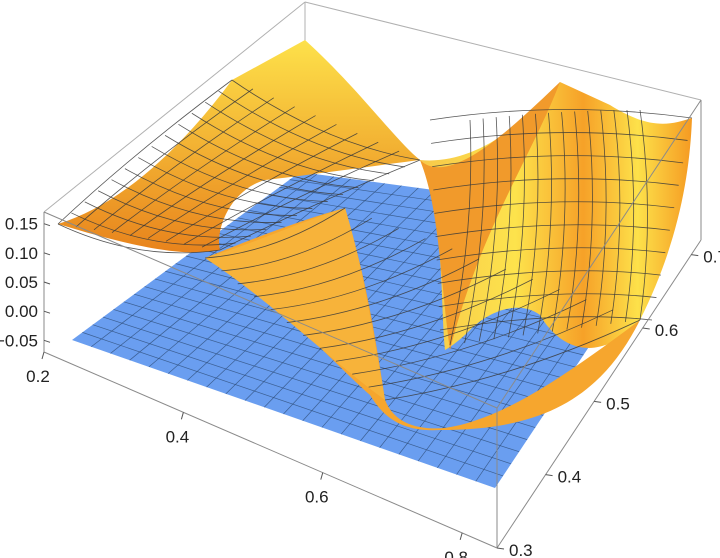 The width and height of the screenshot is (720, 558). Describe the element at coordinates (178, 436) in the screenshot. I see `x-tick-label: 0.4` at that location.